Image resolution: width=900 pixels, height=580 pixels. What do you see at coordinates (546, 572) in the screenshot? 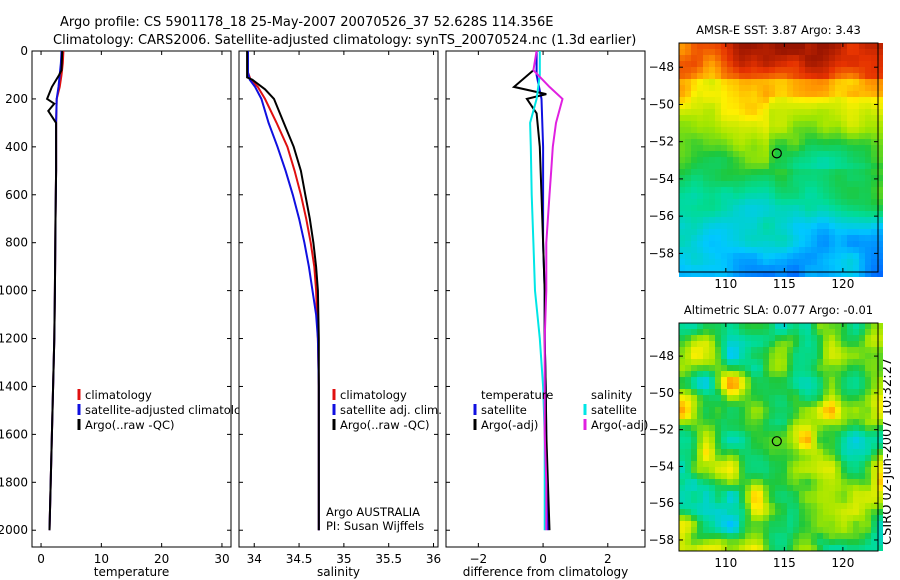
I see `x-axis-label: difference from climatology` at bounding box center [546, 572].